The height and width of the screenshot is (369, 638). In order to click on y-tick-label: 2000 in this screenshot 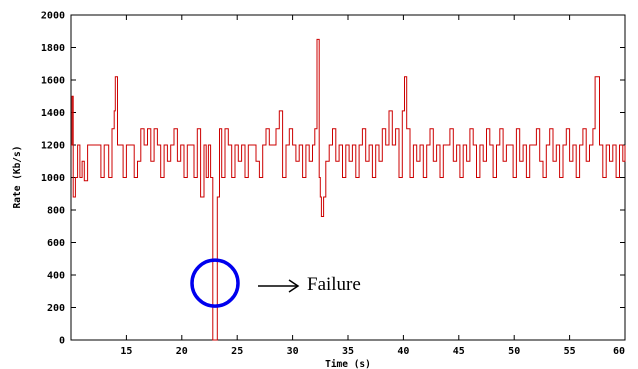, I will do `click(53, 16)`.